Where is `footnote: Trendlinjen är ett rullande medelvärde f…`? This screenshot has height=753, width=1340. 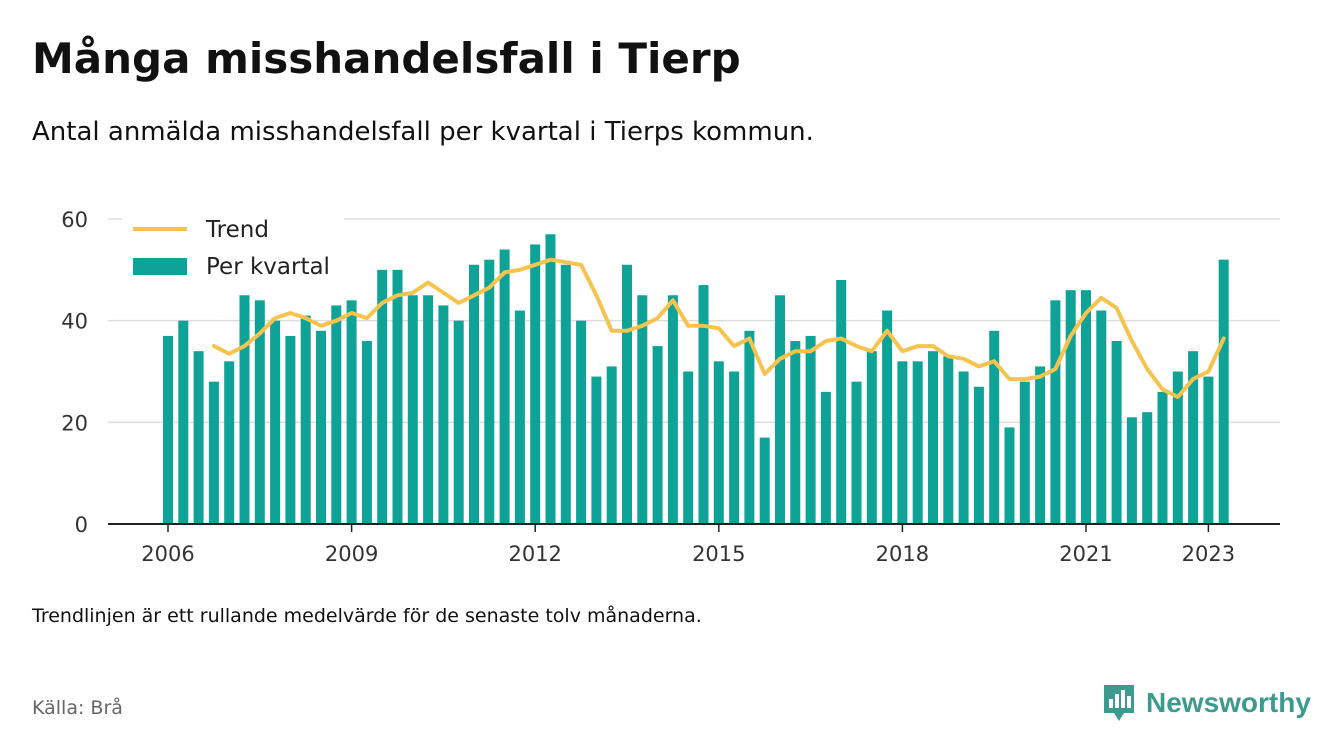 footnote: Trendlinjen är ett rullande medelvärde f… is located at coordinates (367, 616).